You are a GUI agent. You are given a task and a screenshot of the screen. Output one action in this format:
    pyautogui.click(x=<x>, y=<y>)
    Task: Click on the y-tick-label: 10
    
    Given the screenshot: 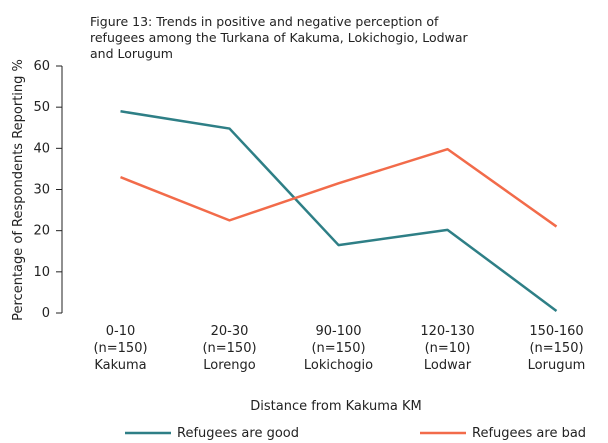 What is the action you would take?
    pyautogui.click(x=41, y=271)
    